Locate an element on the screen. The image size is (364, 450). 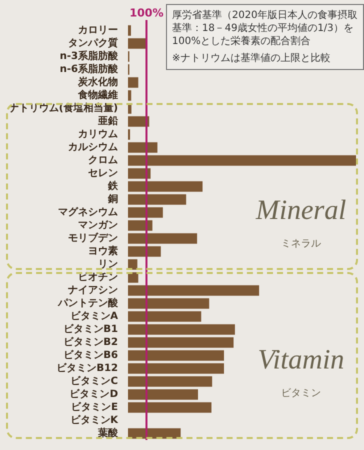
y-tick-label: ビタミンA is located at coordinates (94, 316).